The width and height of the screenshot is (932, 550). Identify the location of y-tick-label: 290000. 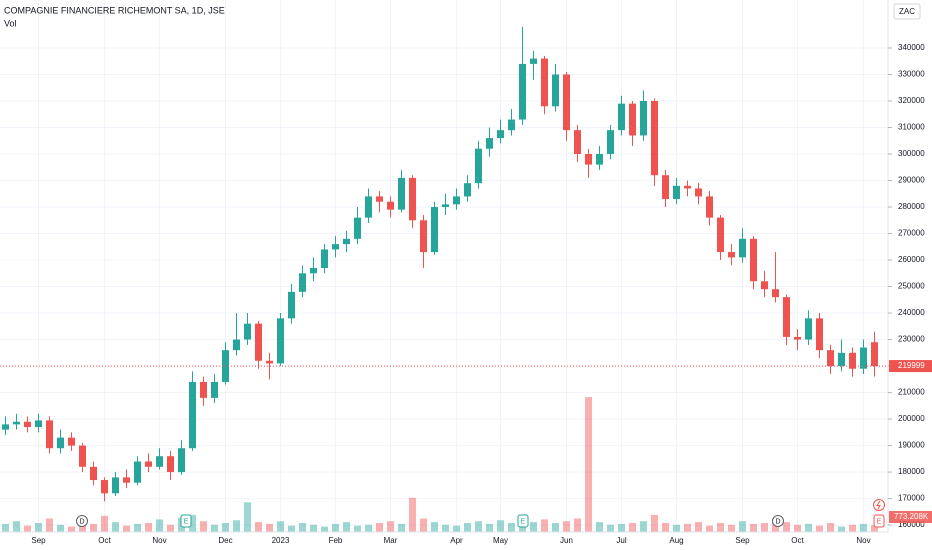
(911, 180).